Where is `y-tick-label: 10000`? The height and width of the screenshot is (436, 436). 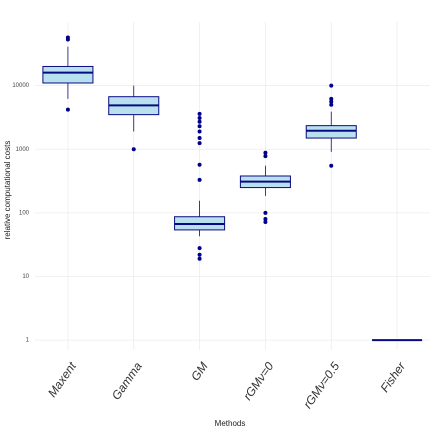
y-tick-label: 10000 is located at coordinates (20, 86).